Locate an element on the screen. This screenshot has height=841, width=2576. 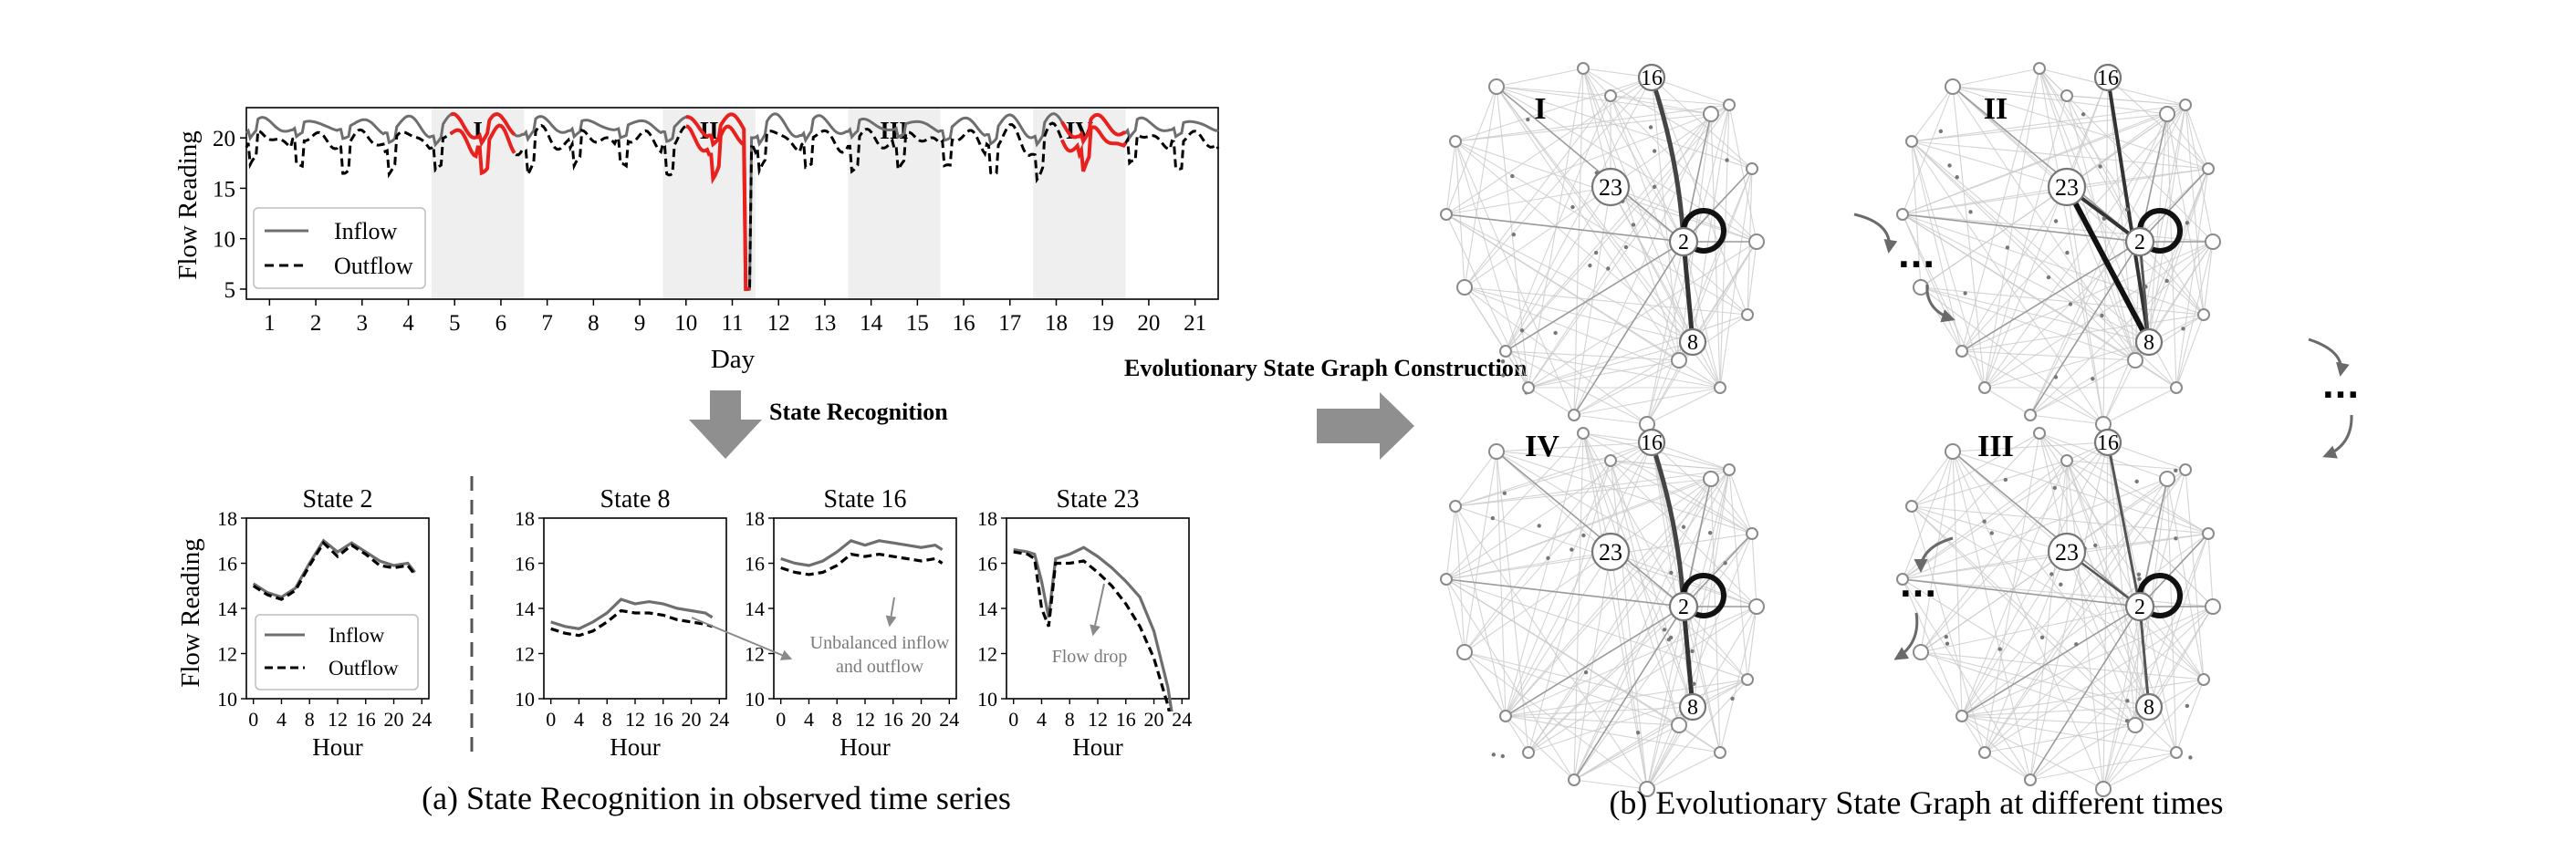
top-xtick-label: 3 is located at coordinates (363, 323).